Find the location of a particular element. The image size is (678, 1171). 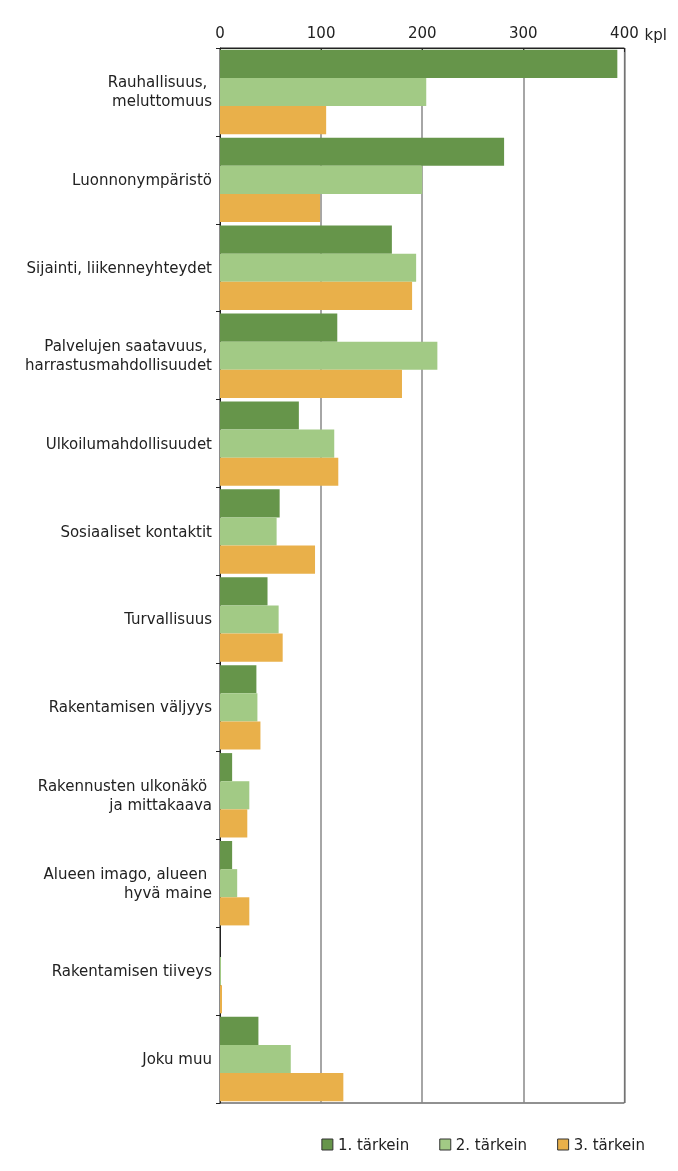

y-tick-label: Sosiaaliset kontaktit is located at coordinates (136, 531).